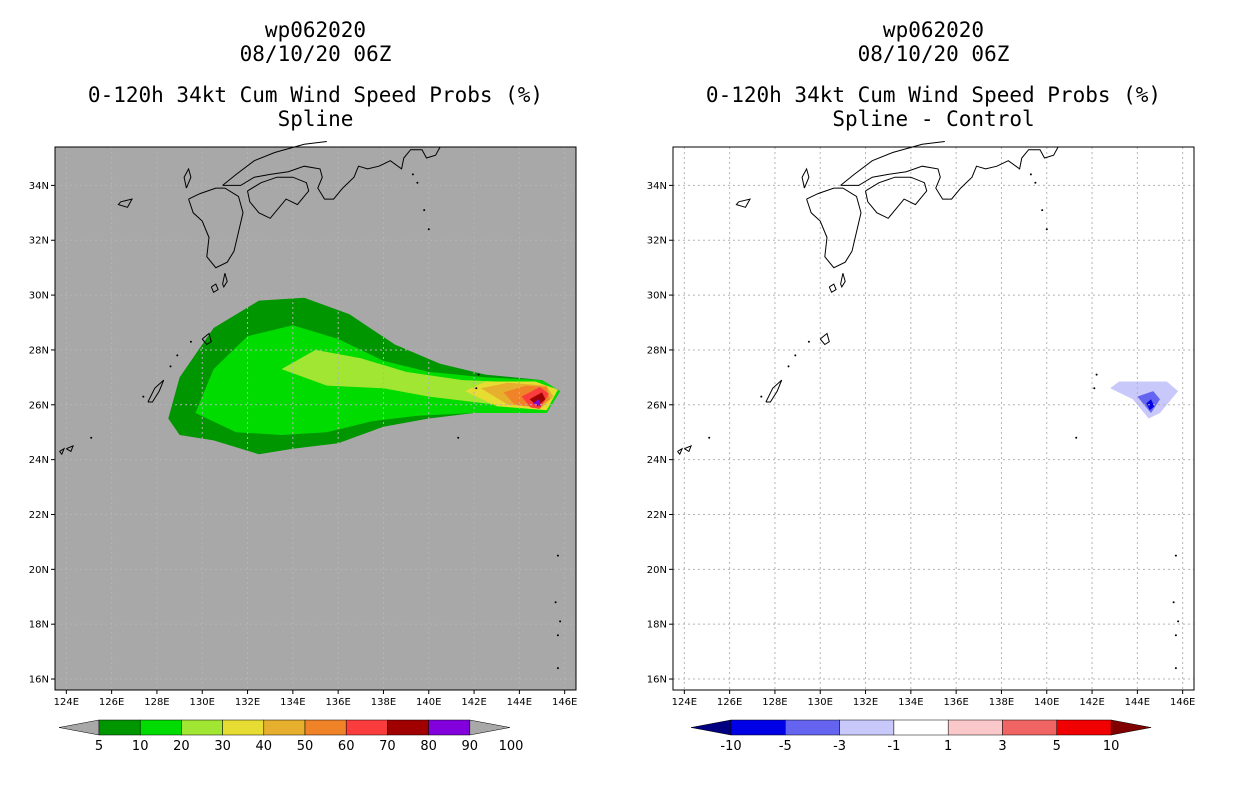 This screenshot has width=1236, height=800. What do you see at coordinates (383, 702) in the screenshot?
I see `left-xtick-label: 138E` at bounding box center [383, 702].